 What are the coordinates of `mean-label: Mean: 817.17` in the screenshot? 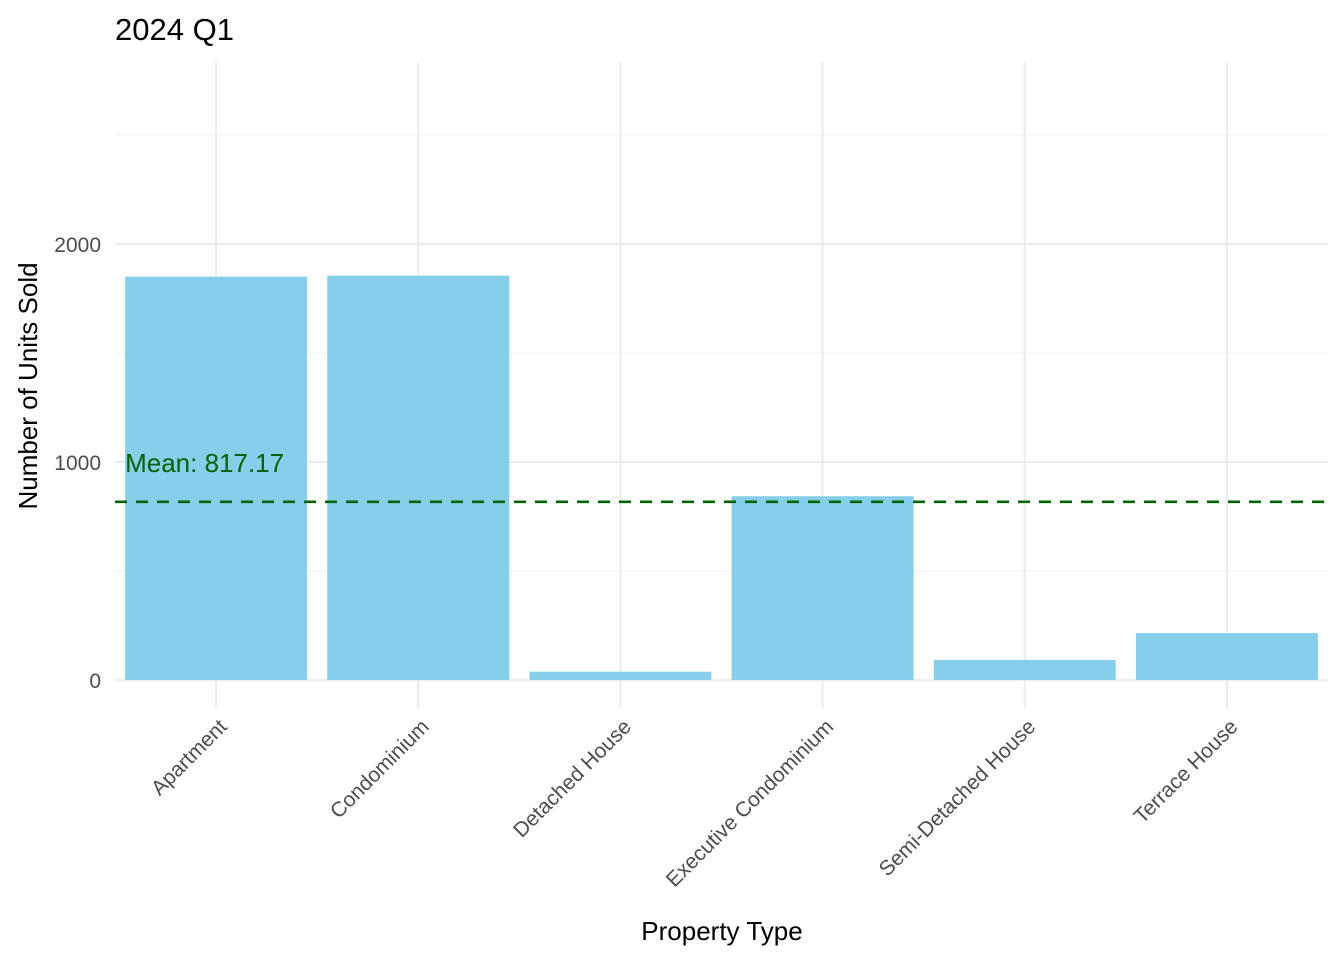 It's located at (204, 463).